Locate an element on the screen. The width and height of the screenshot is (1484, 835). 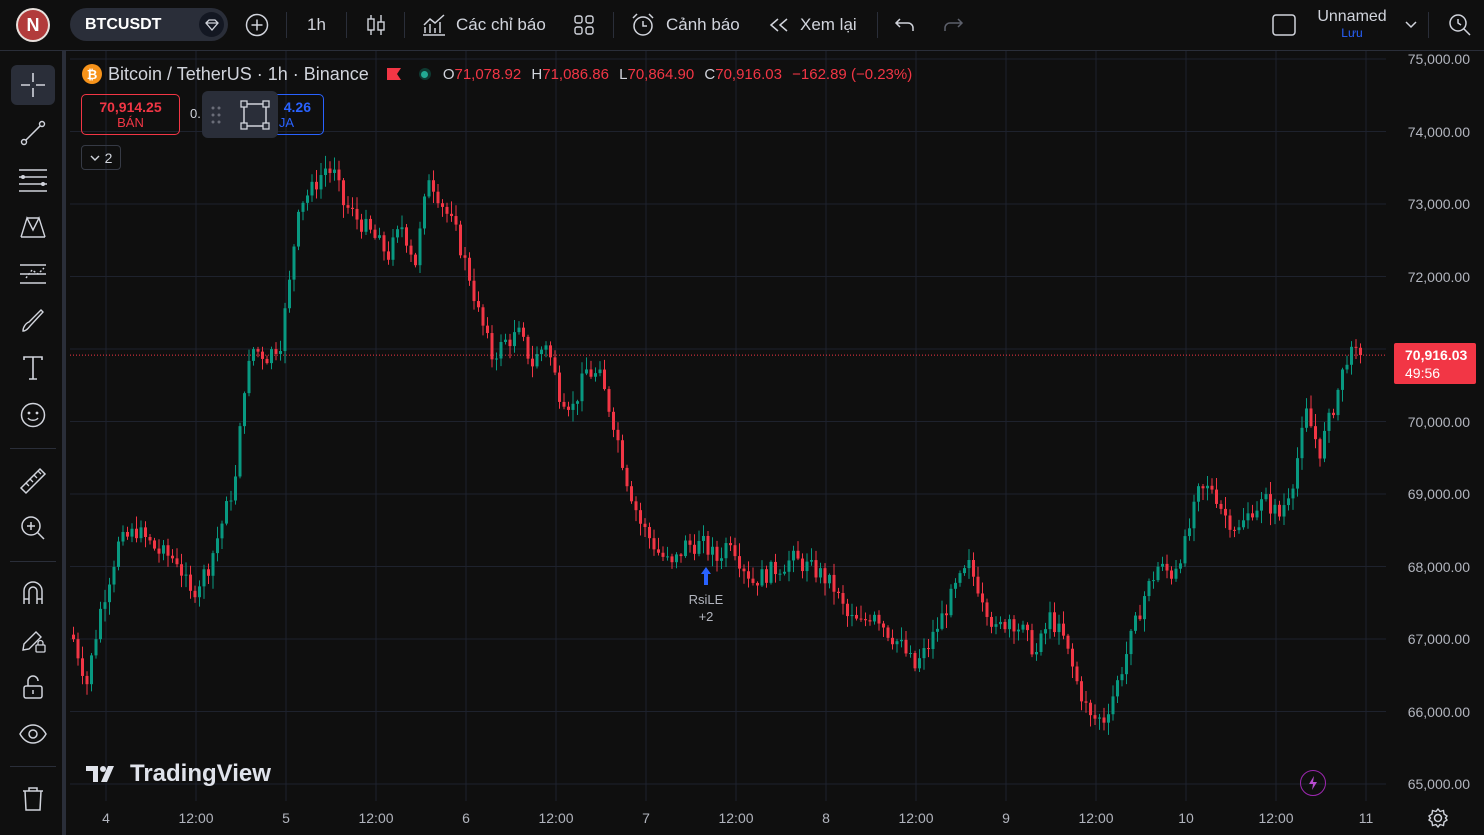
magnet-icon is located at coordinates (33, 592).